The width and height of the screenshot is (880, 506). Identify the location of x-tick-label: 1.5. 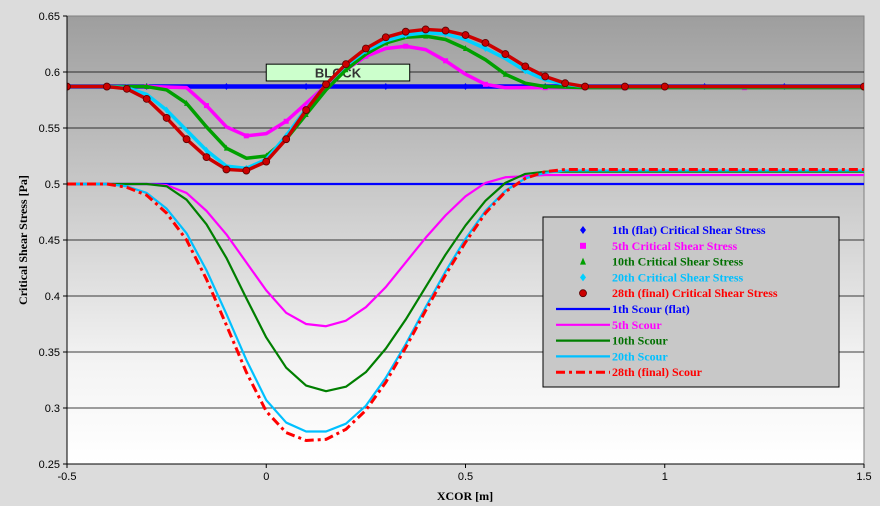
(863, 477).